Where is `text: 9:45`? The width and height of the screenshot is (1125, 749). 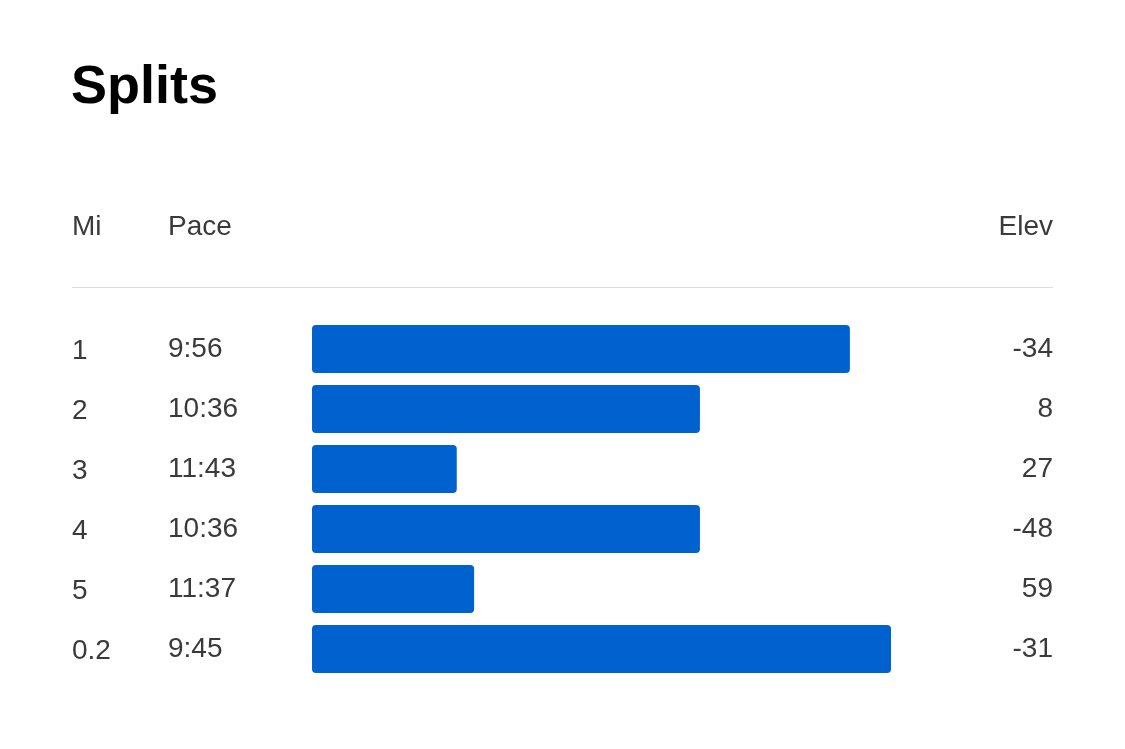 text: 9:45 is located at coordinates (195, 647).